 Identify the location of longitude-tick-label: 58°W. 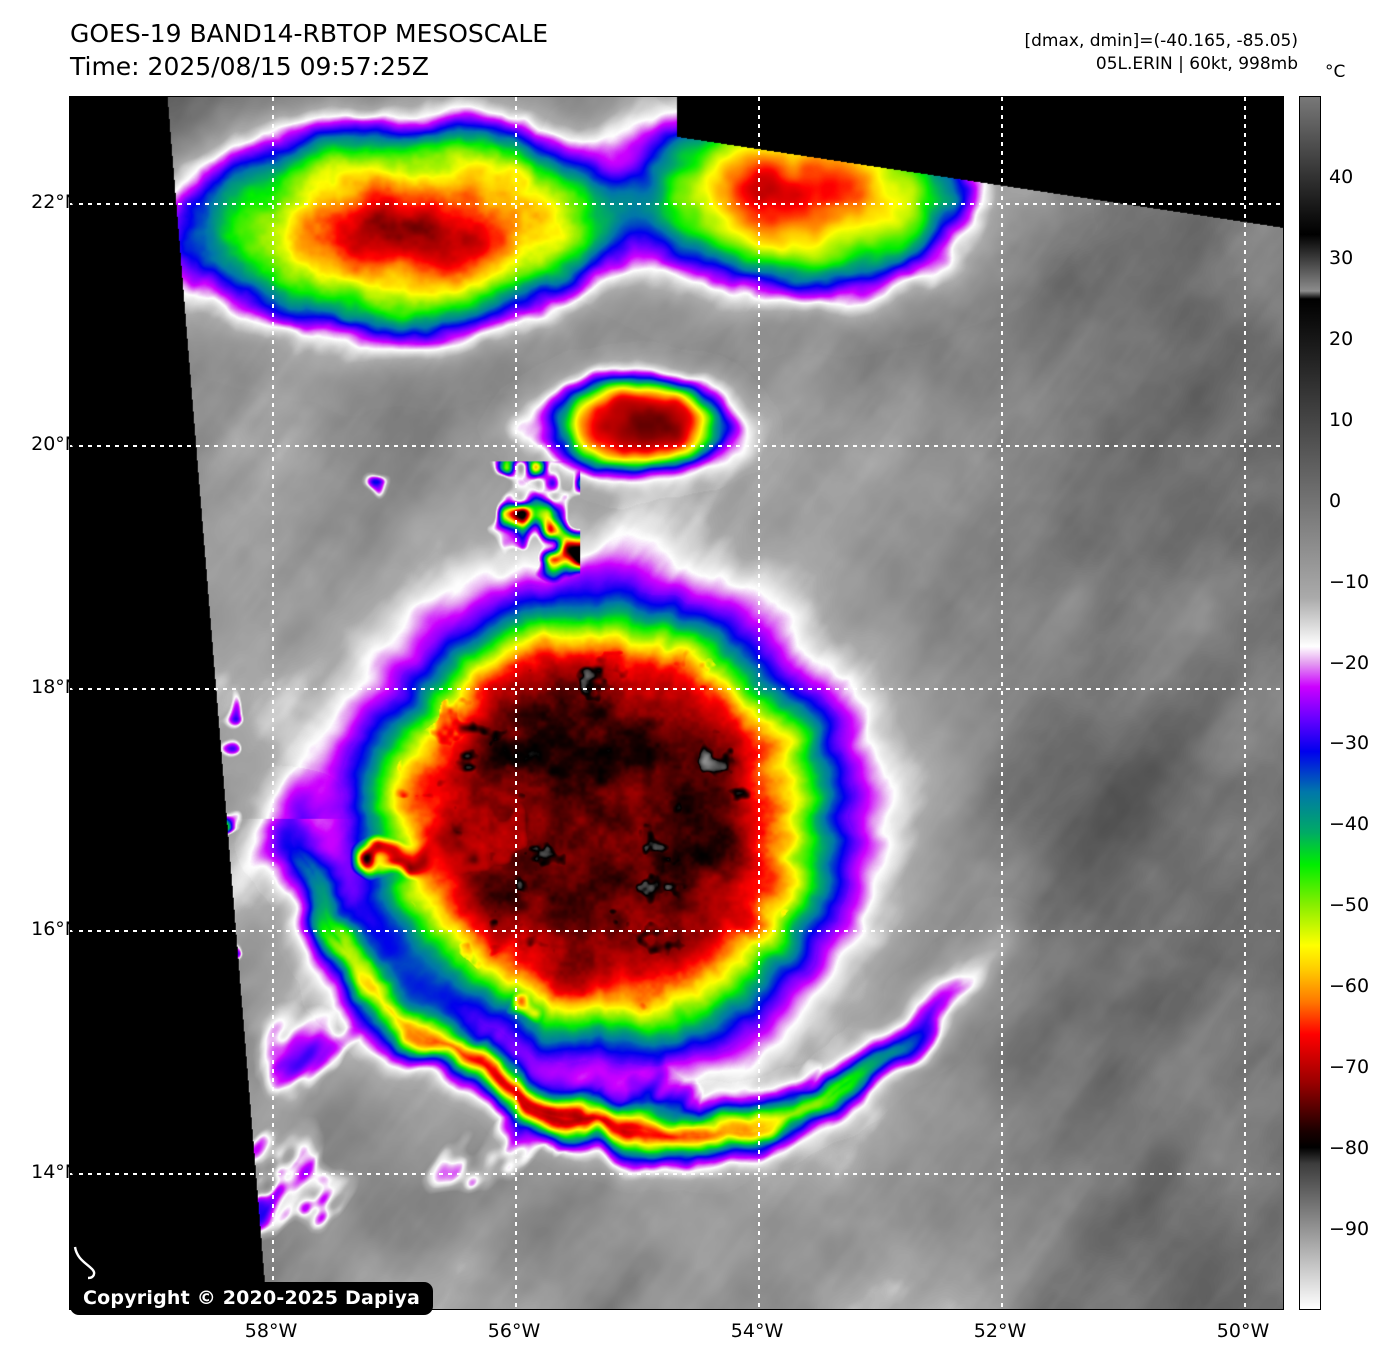
(271, 1331).